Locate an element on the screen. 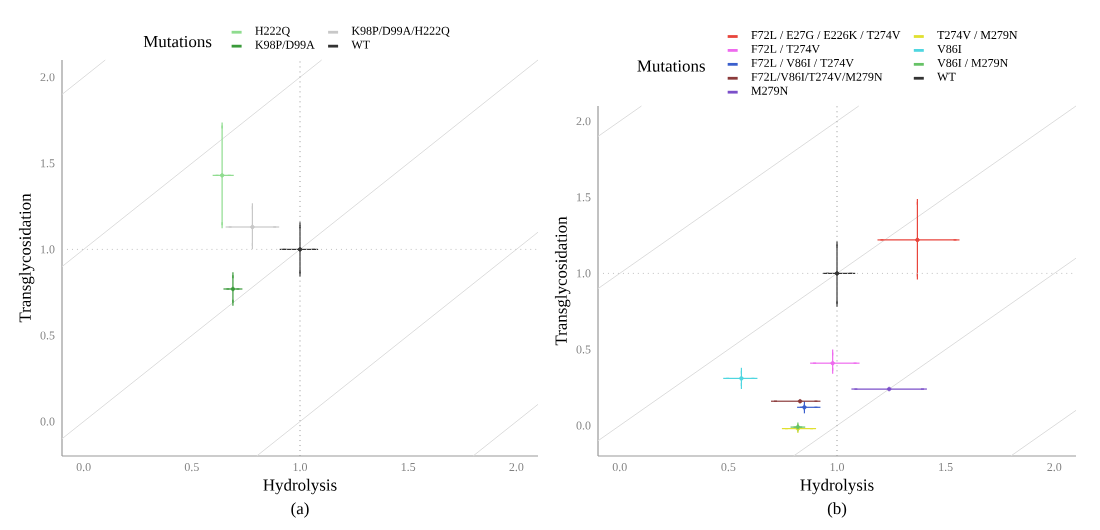  text: (a) is located at coordinates (300, 510).